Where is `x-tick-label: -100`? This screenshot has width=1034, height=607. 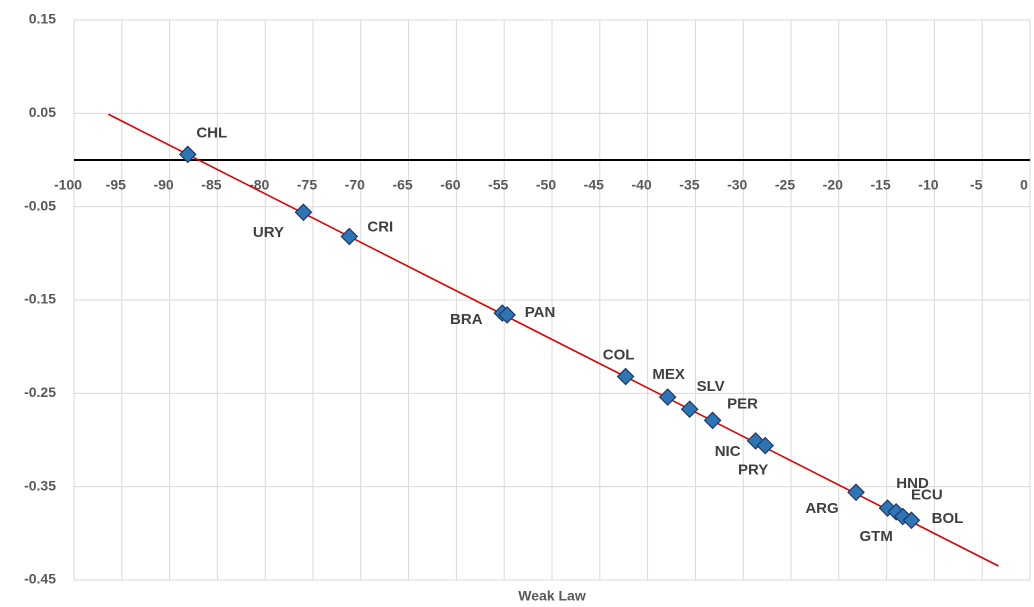 x-tick-label: -100 is located at coordinates (68, 185).